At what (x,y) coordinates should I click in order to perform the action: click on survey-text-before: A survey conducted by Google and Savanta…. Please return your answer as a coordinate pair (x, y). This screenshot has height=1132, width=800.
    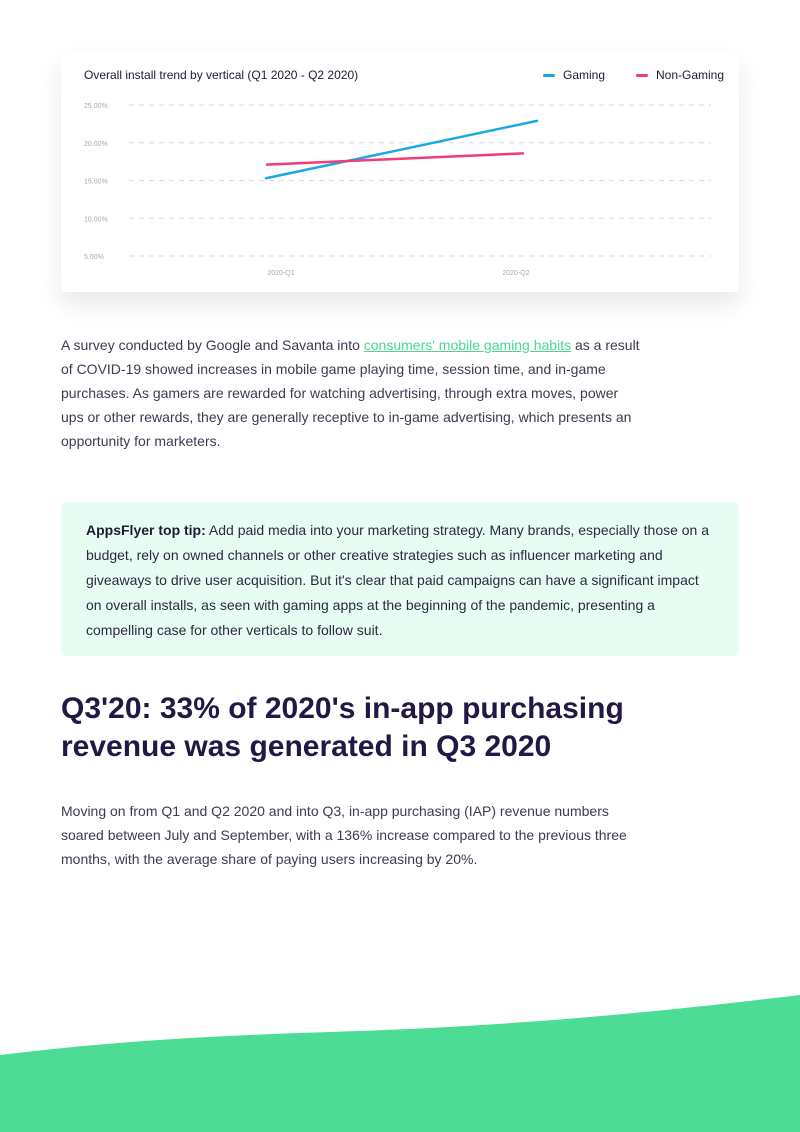
    Looking at the image, I should click on (212, 345).